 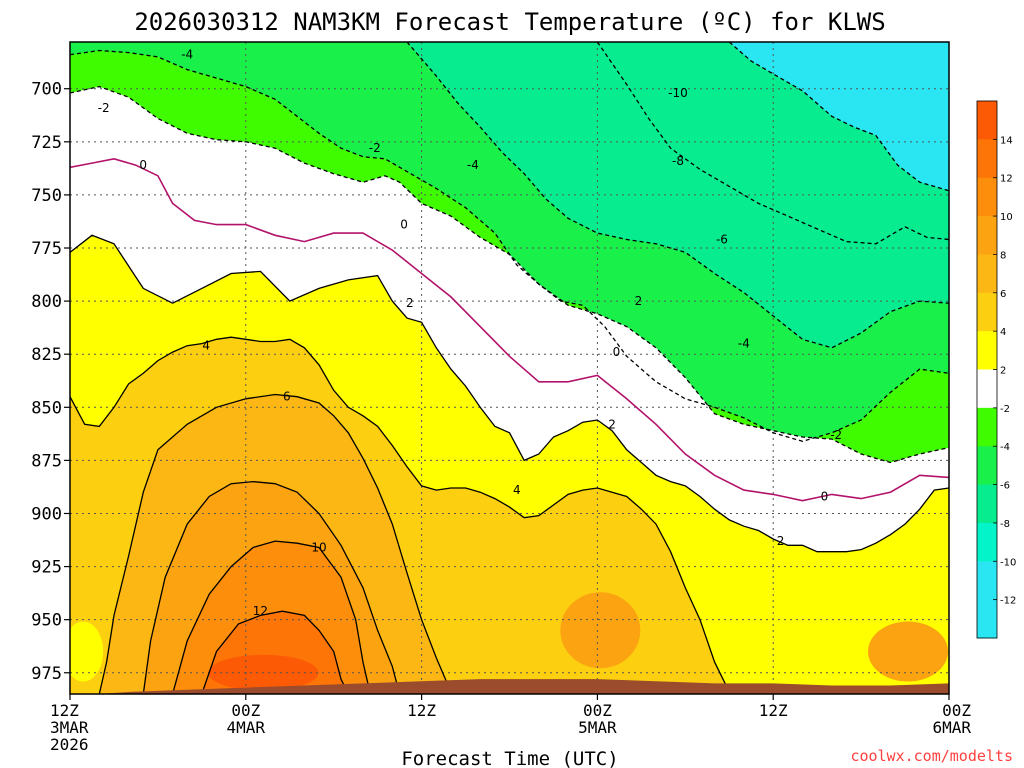 I want to click on isotherm--10, so click(x=838, y=117).